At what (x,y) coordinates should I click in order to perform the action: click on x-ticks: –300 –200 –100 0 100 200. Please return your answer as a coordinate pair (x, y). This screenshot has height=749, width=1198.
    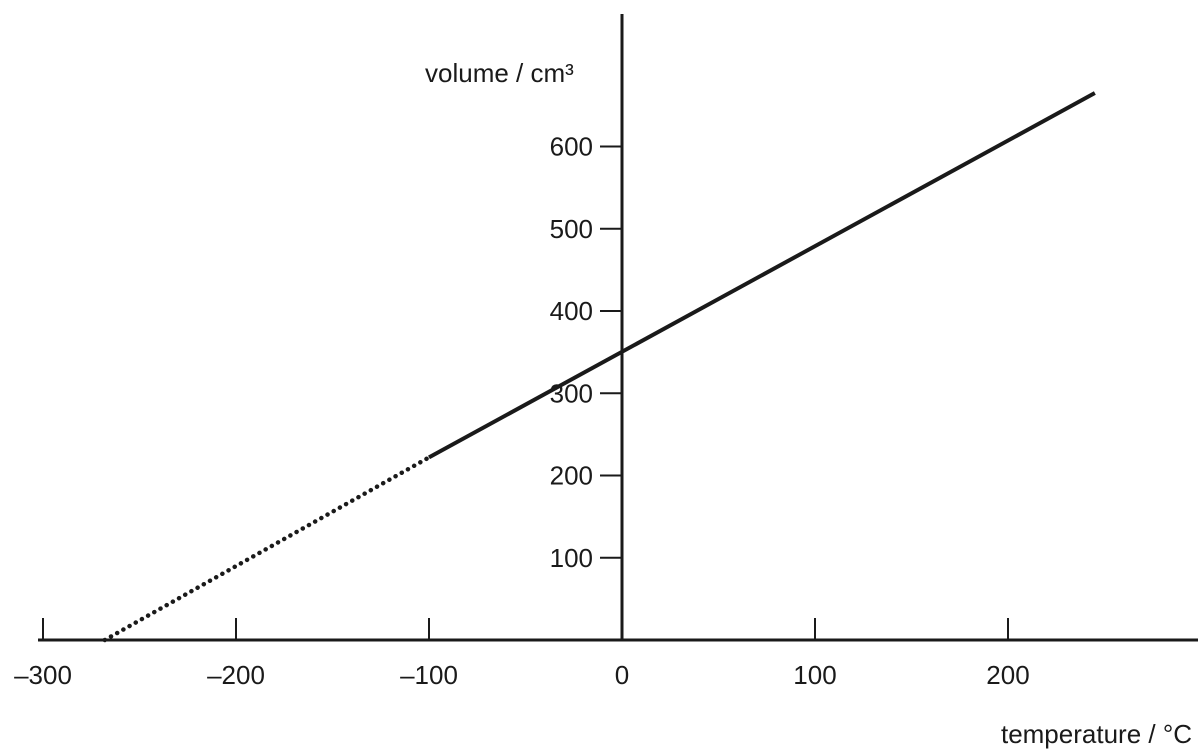
    Looking at the image, I should click on (522, 654).